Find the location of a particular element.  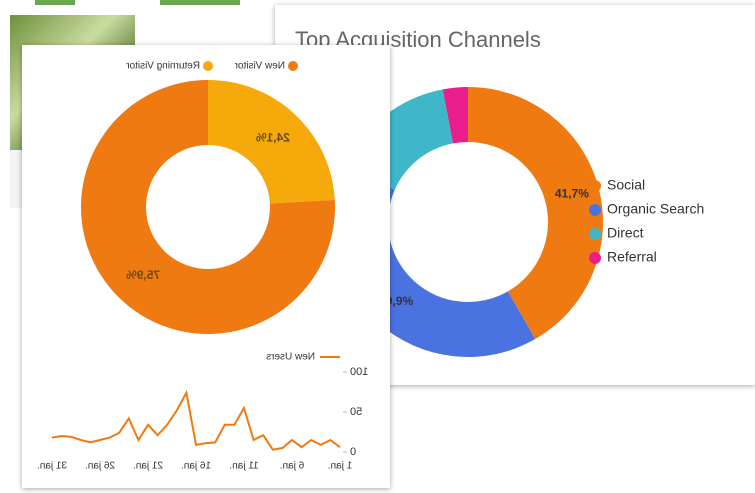

slice-label: 75,9% is located at coordinates (143, 275).